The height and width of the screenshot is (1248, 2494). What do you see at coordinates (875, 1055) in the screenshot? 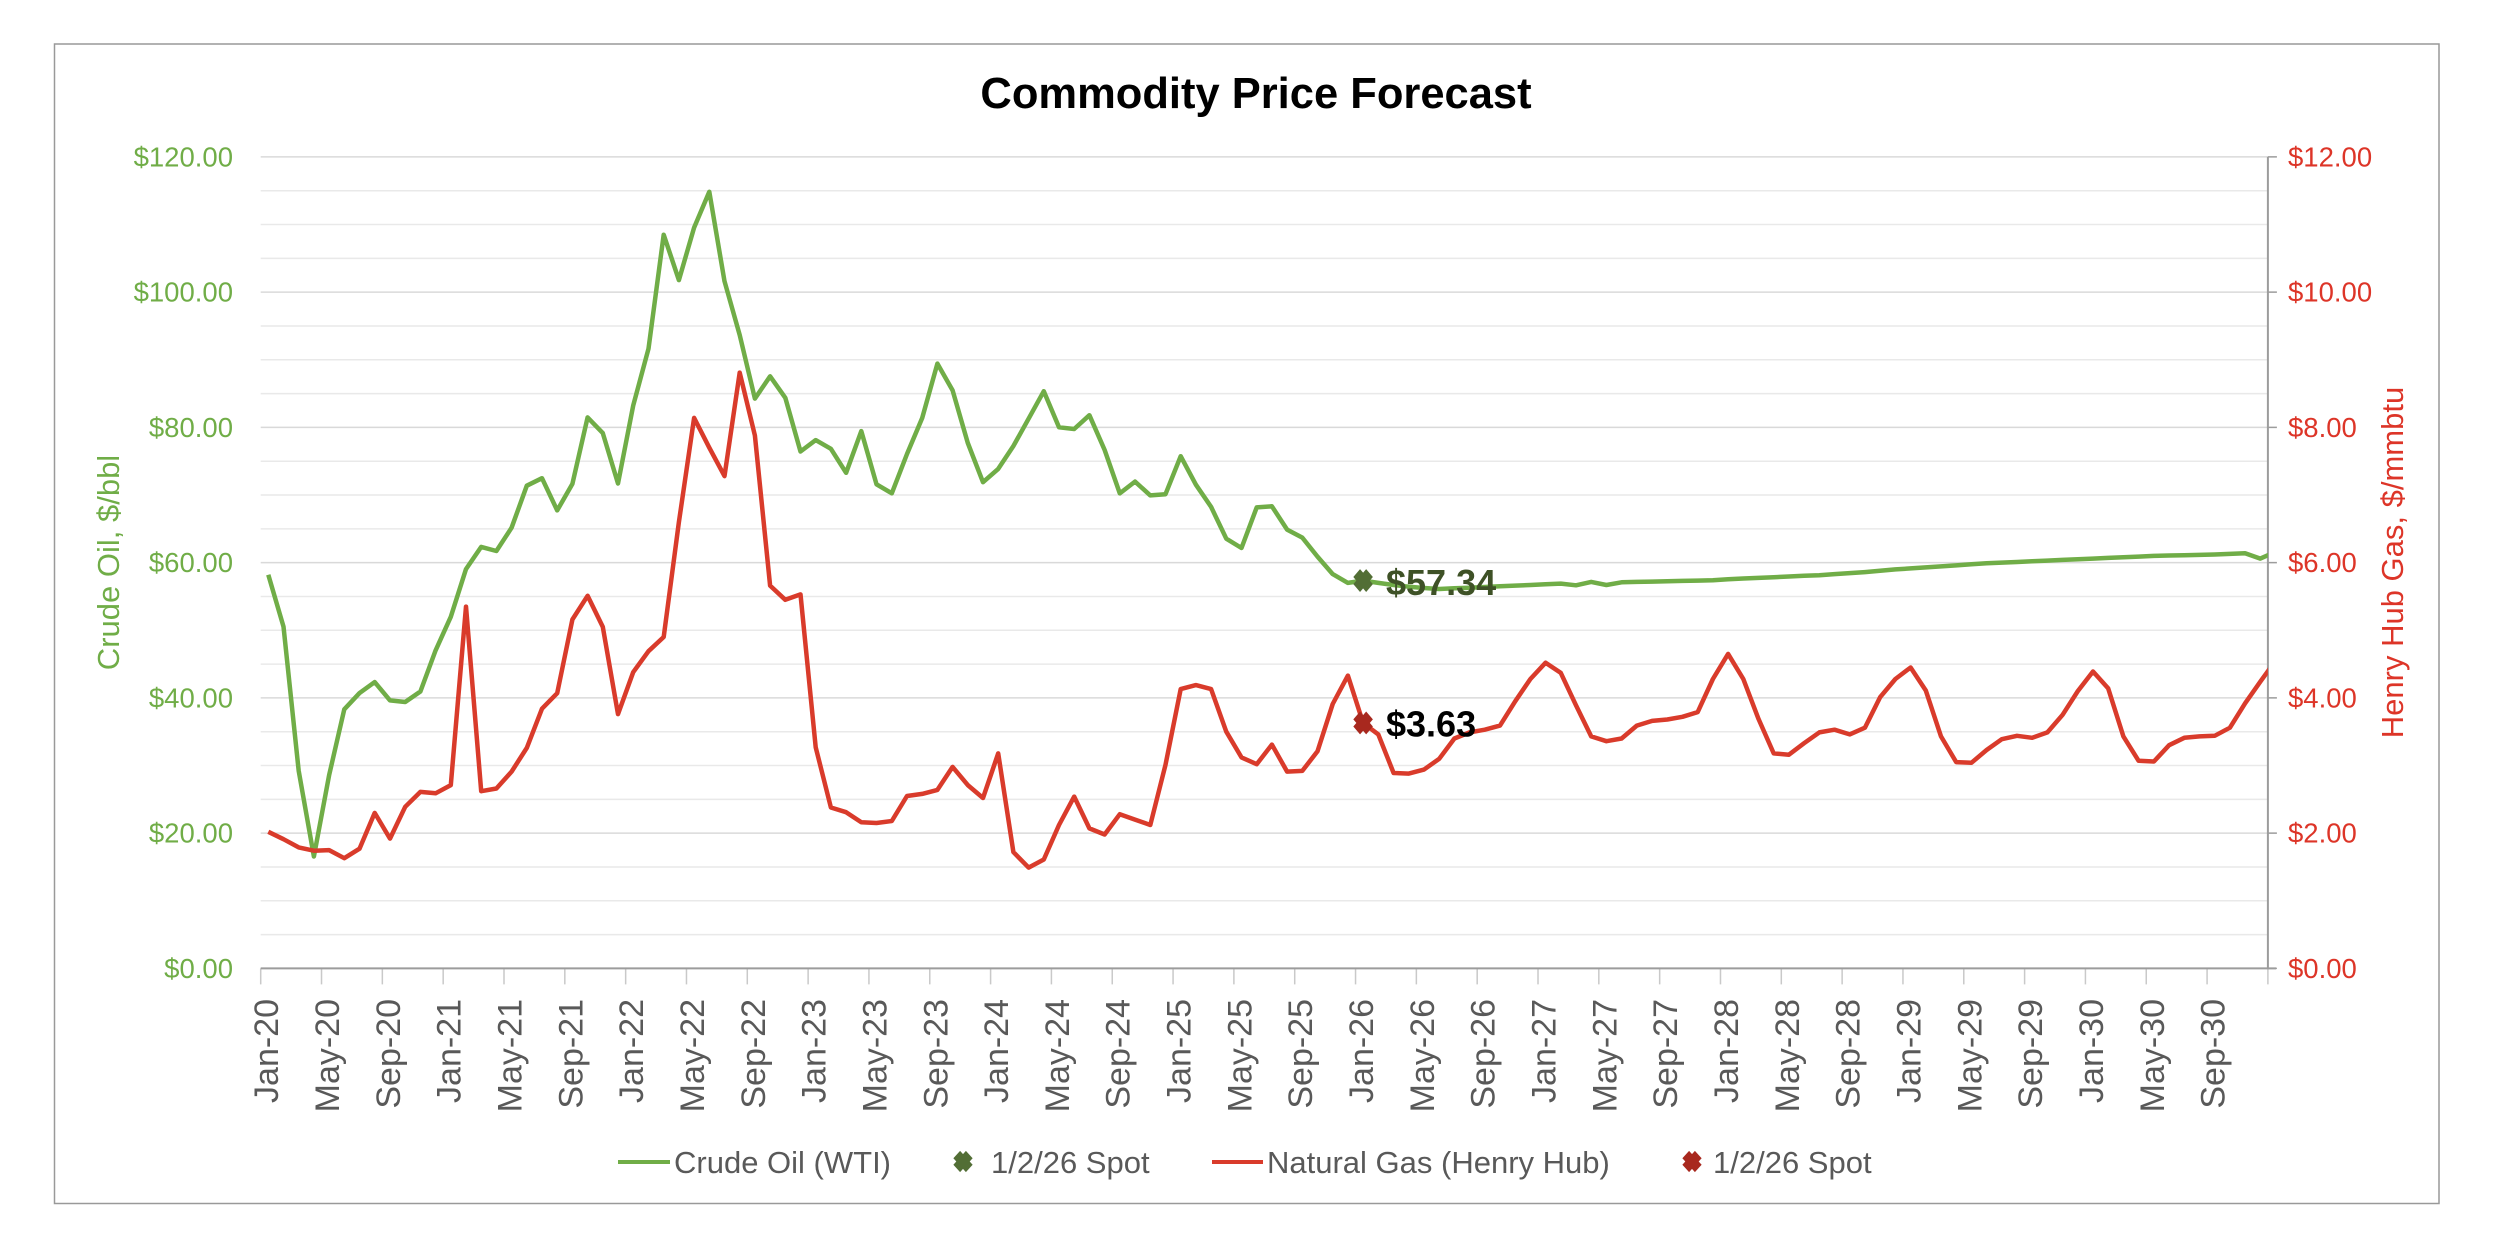
I see `svg-text: May-23` at bounding box center [875, 1055].